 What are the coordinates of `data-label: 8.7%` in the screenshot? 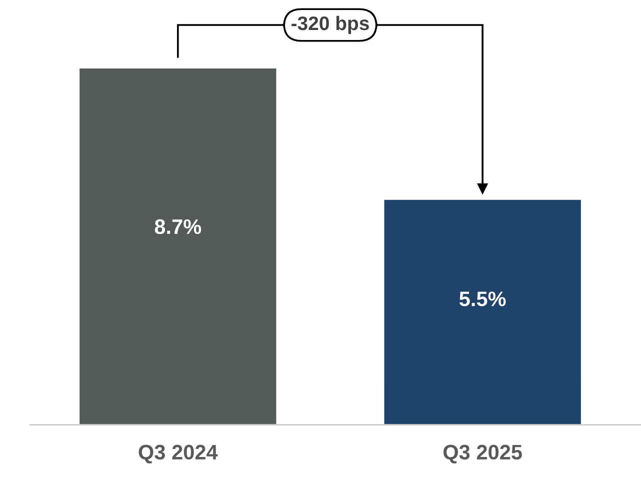 It's located at (178, 226).